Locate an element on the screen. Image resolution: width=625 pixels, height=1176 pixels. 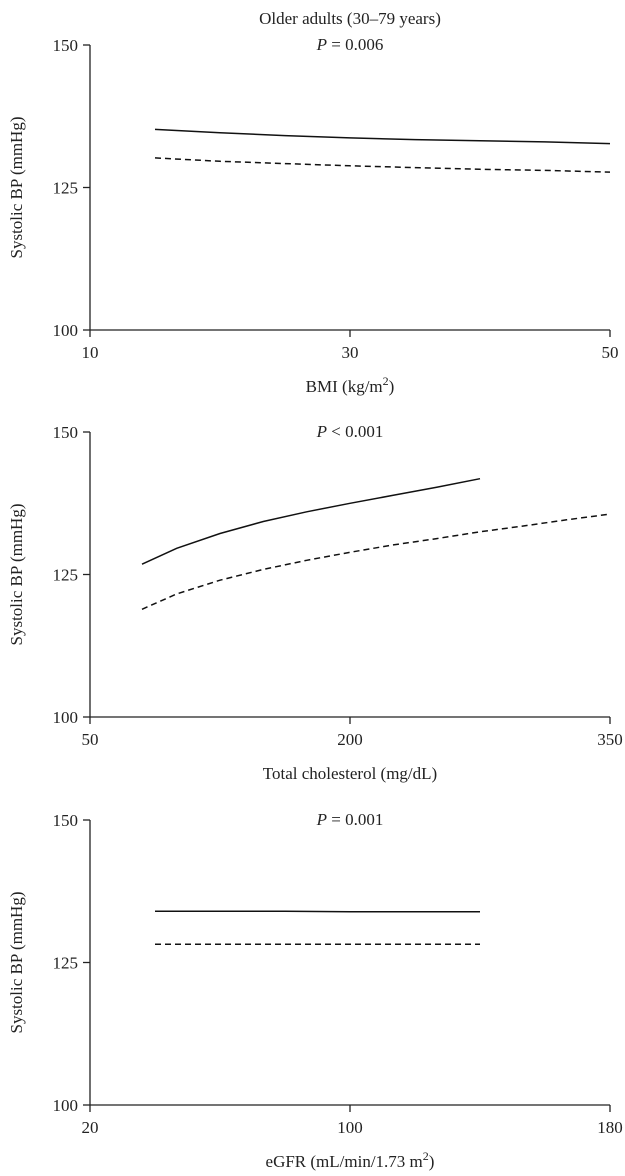
x-axis-label: BMI (kg/m2) is located at coordinates (350, 385).